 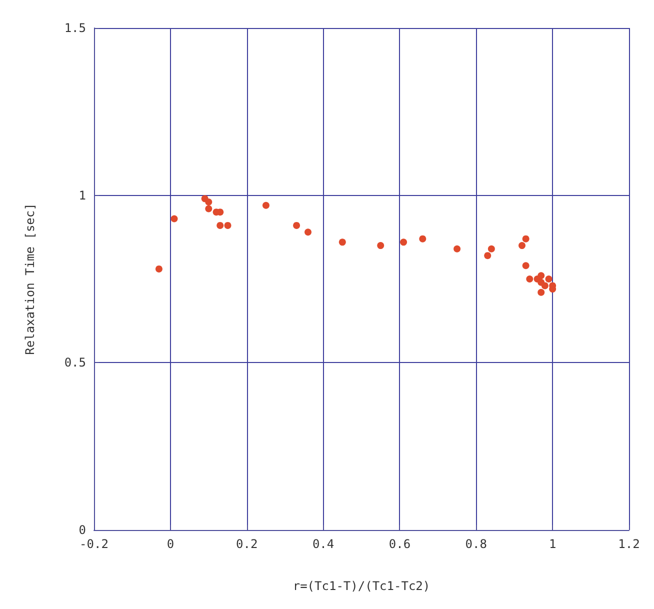 What do you see at coordinates (30, 279) in the screenshot?
I see `y-axis-title: Relaxation Time [sec]` at bounding box center [30, 279].